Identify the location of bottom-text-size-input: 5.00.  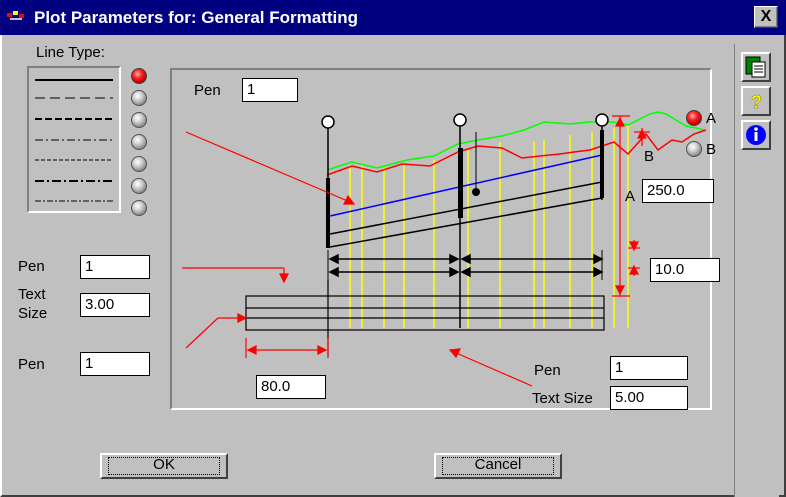
(649, 398).